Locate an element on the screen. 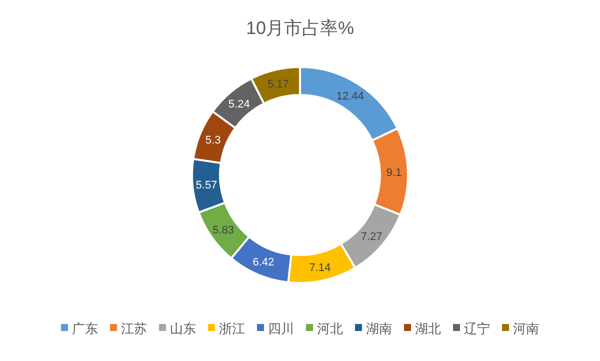  legend-label: 江苏 is located at coordinates (134, 328).